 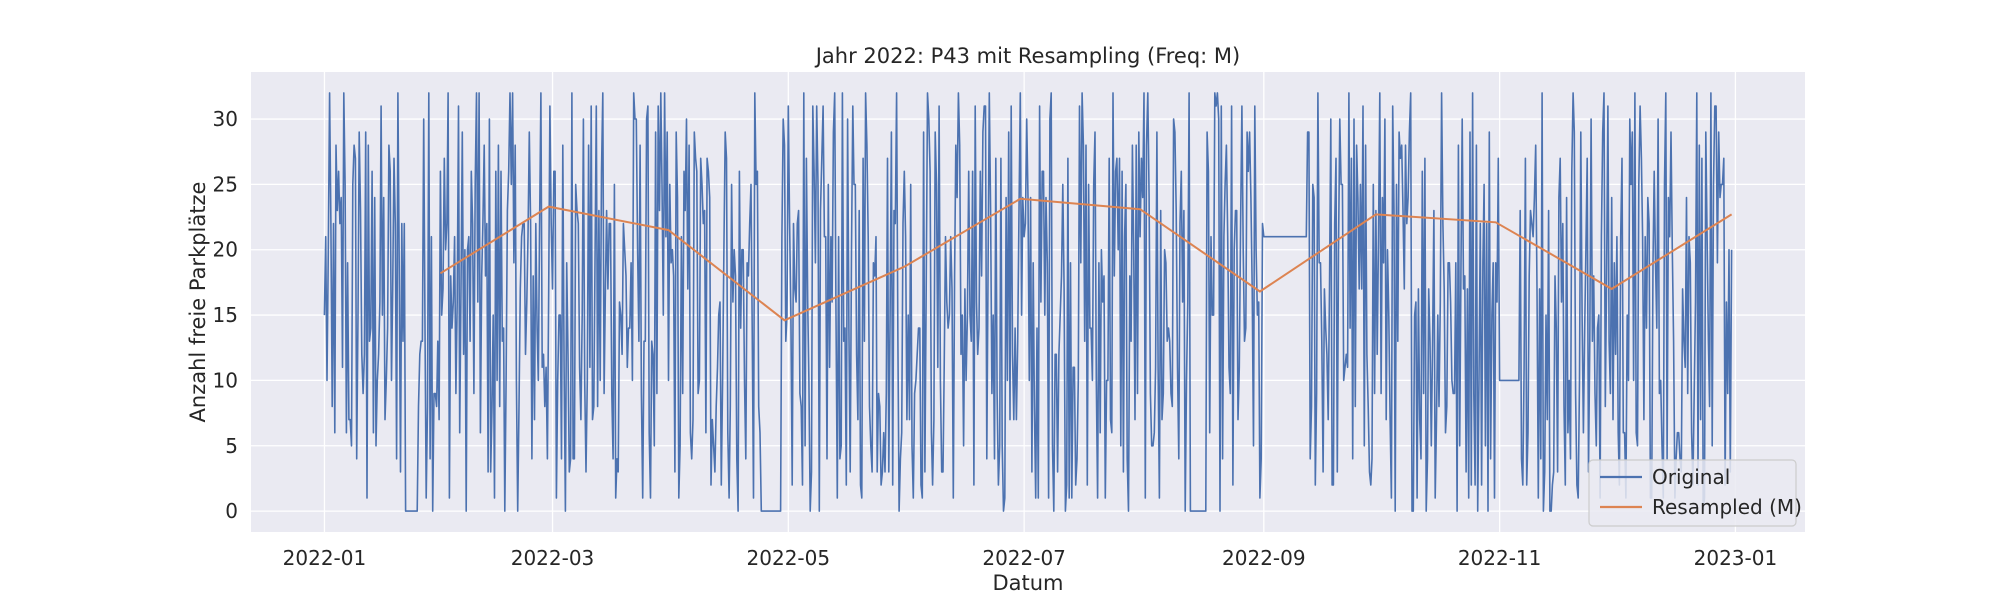 I want to click on y-tick-label: 30, so click(x=225, y=119).